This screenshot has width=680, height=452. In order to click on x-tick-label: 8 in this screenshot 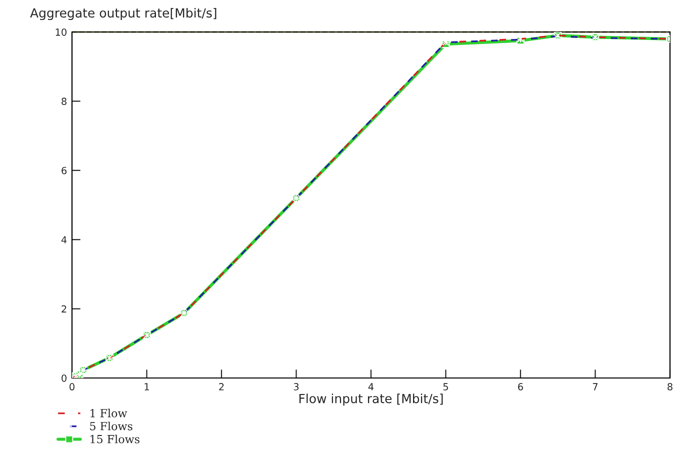, I will do `click(670, 386)`.